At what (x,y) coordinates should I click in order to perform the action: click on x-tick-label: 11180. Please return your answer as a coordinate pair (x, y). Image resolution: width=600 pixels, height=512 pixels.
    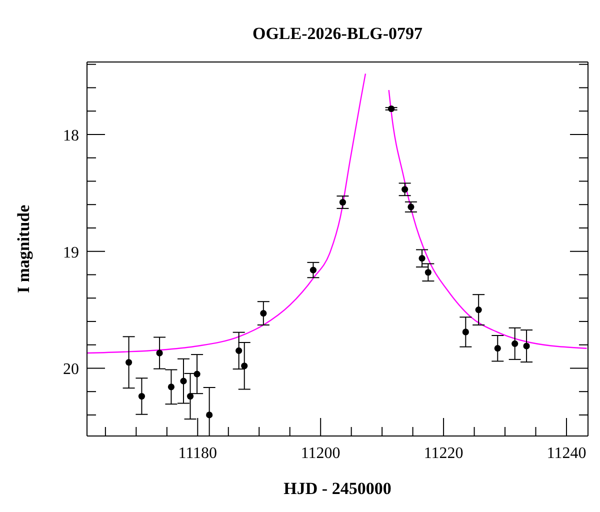
    Looking at the image, I should click on (198, 453).